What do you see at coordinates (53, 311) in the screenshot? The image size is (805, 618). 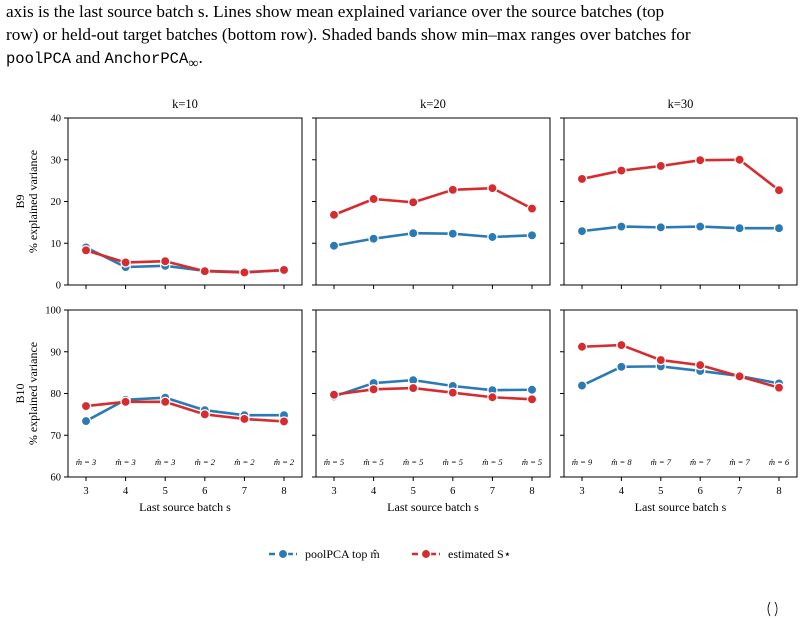 I see `y-tick-label: 100` at bounding box center [53, 311].